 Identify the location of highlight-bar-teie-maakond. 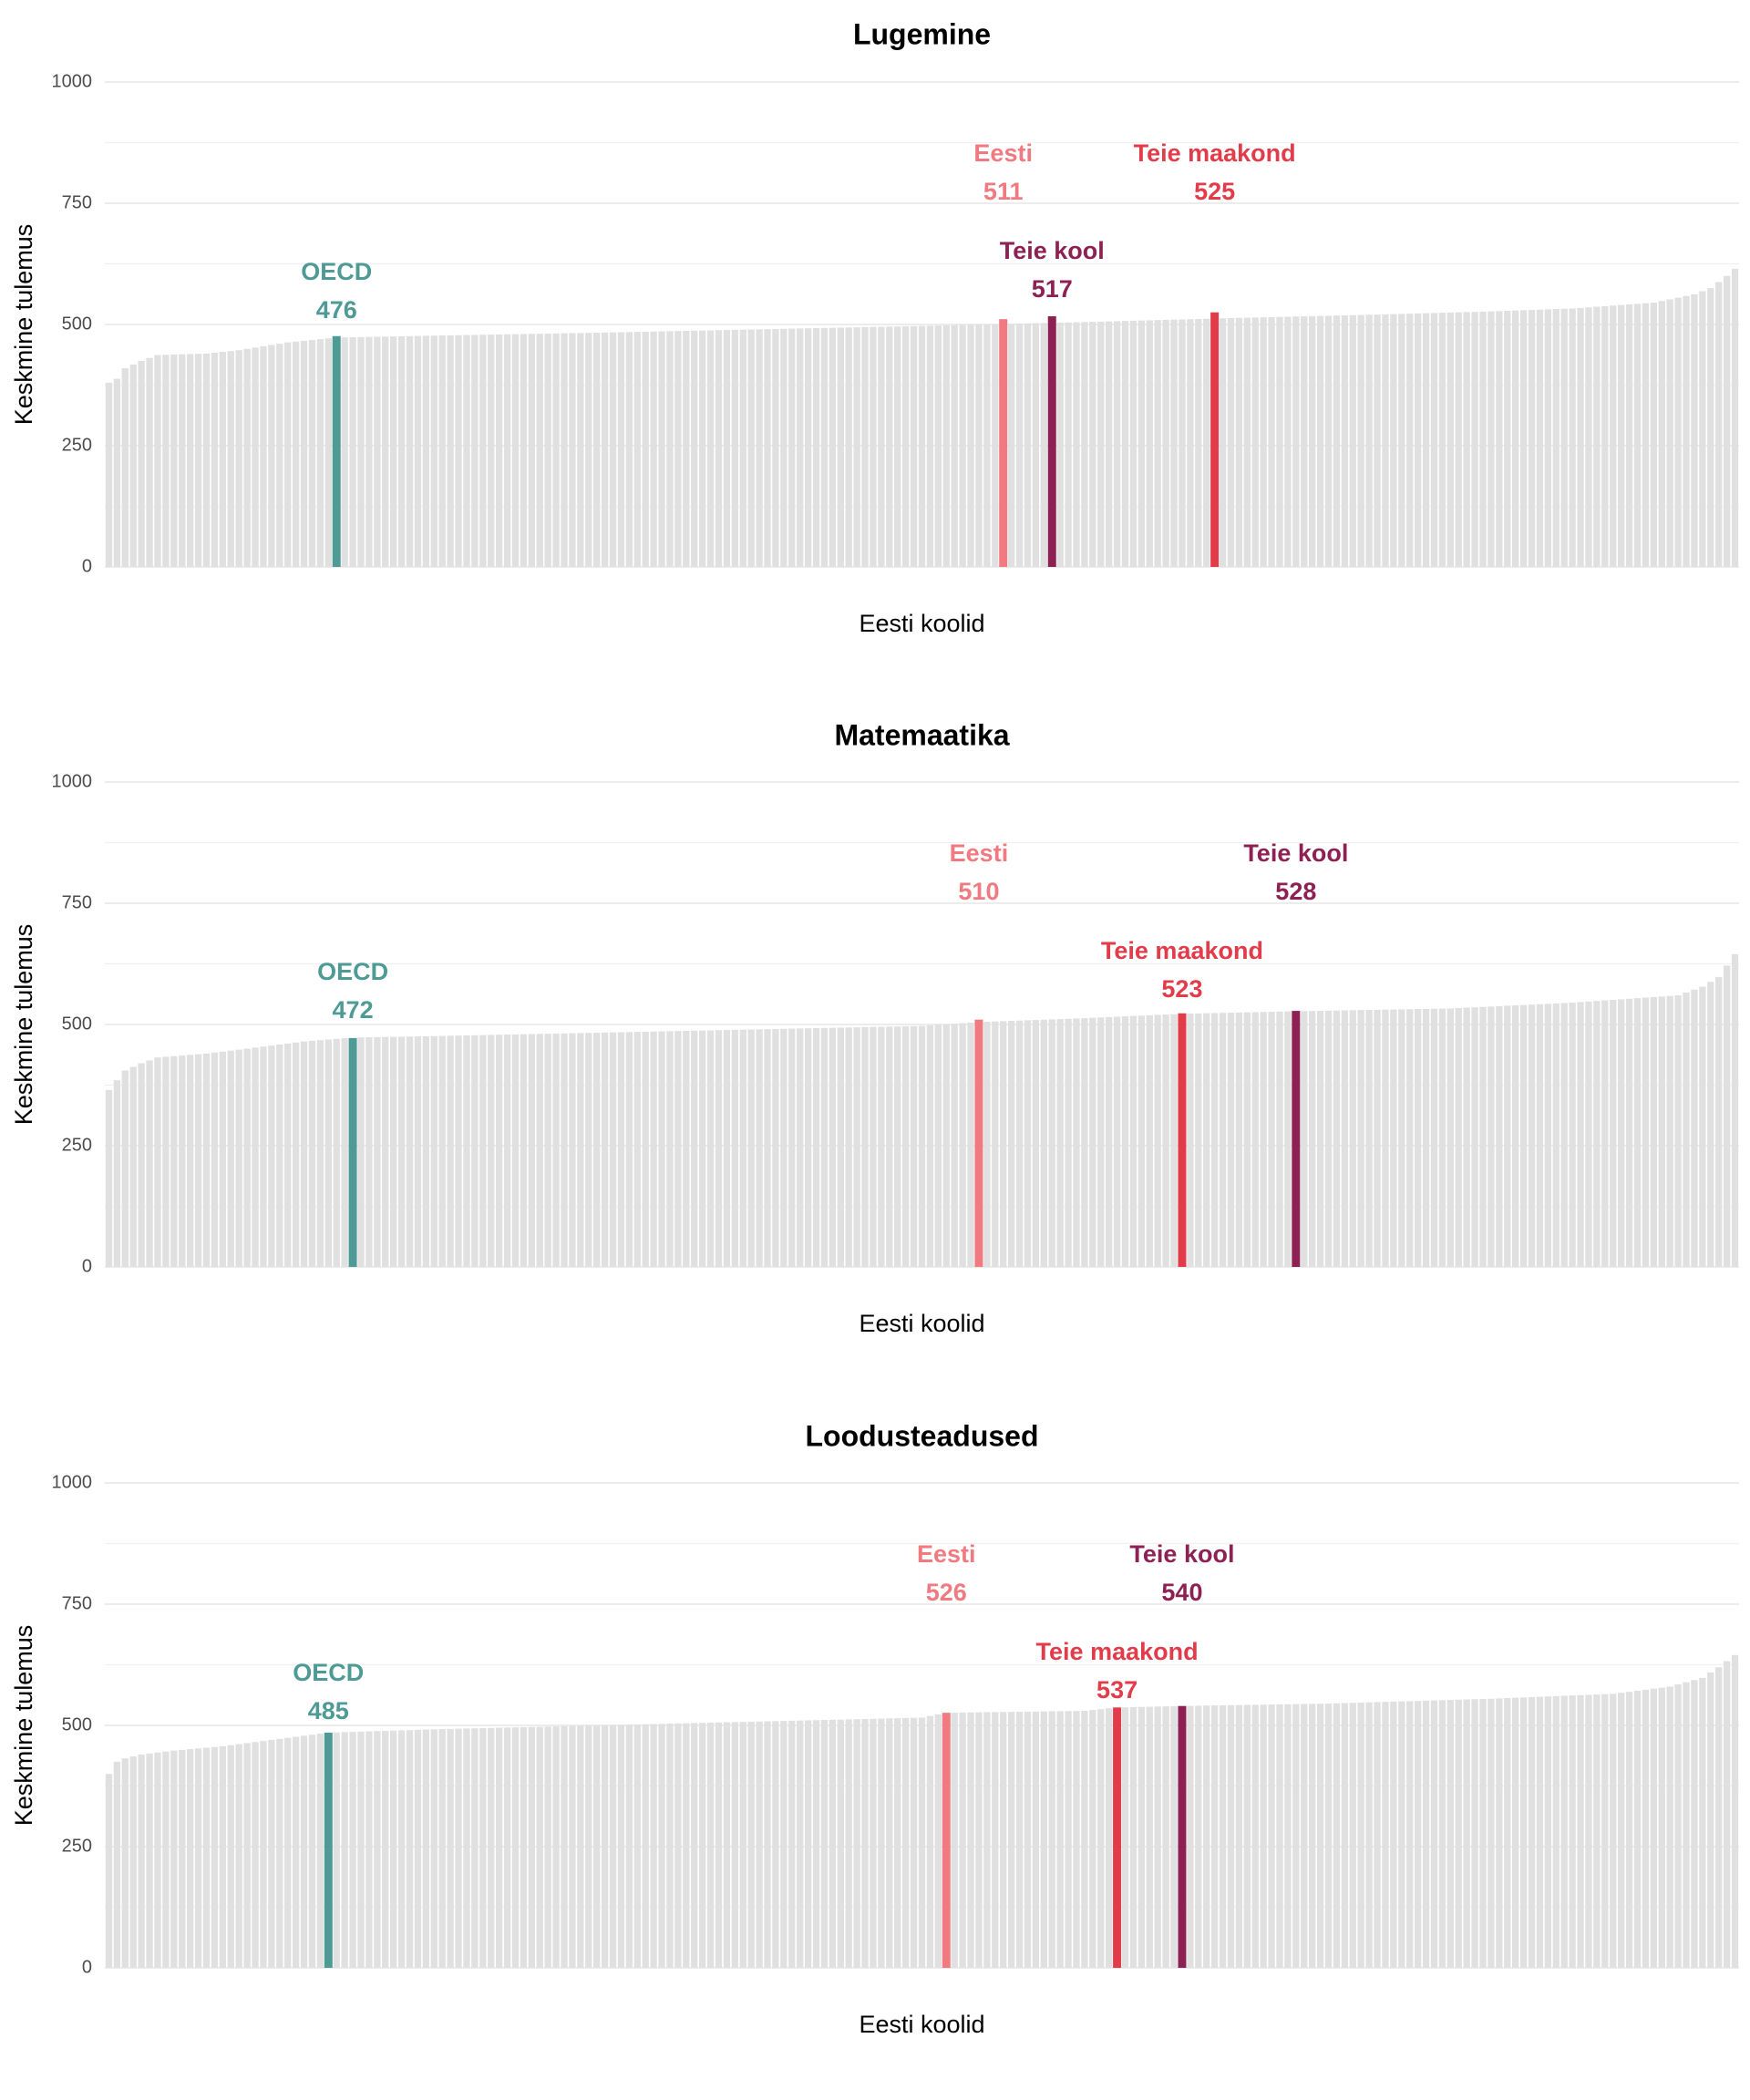
(1182, 1140).